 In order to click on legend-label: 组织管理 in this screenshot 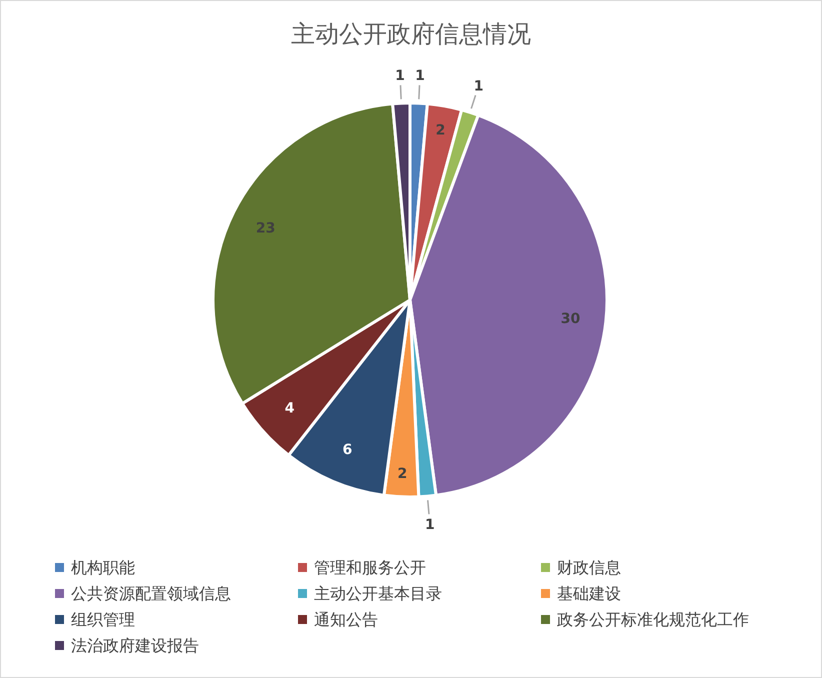, I will do `click(103, 619)`.